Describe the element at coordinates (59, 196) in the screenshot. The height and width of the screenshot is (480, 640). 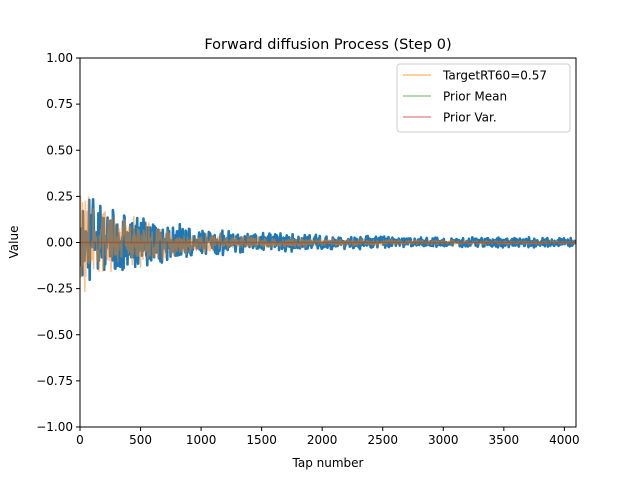
I see `y-tick-label: 0.25` at that location.